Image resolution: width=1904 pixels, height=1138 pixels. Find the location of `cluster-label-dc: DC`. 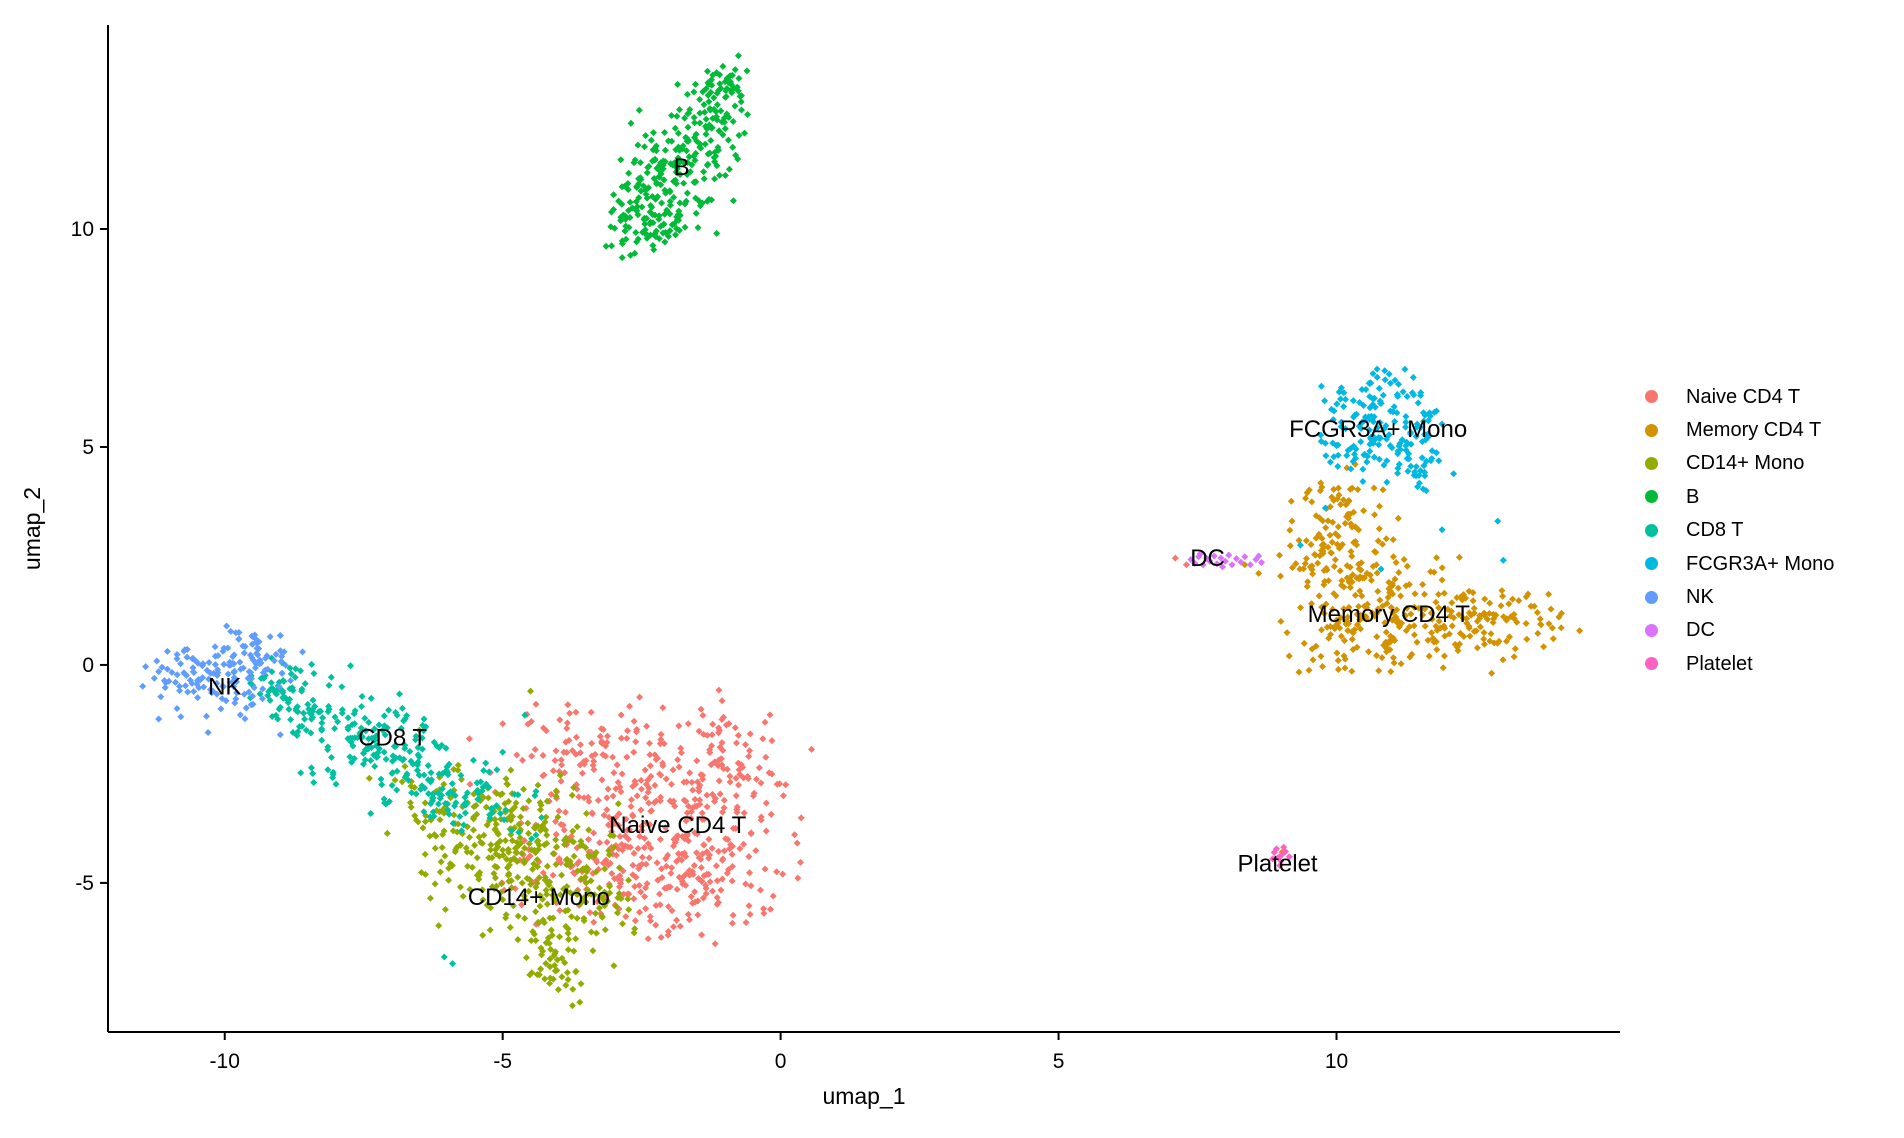

cluster-label-dc: DC is located at coordinates (1207, 558).